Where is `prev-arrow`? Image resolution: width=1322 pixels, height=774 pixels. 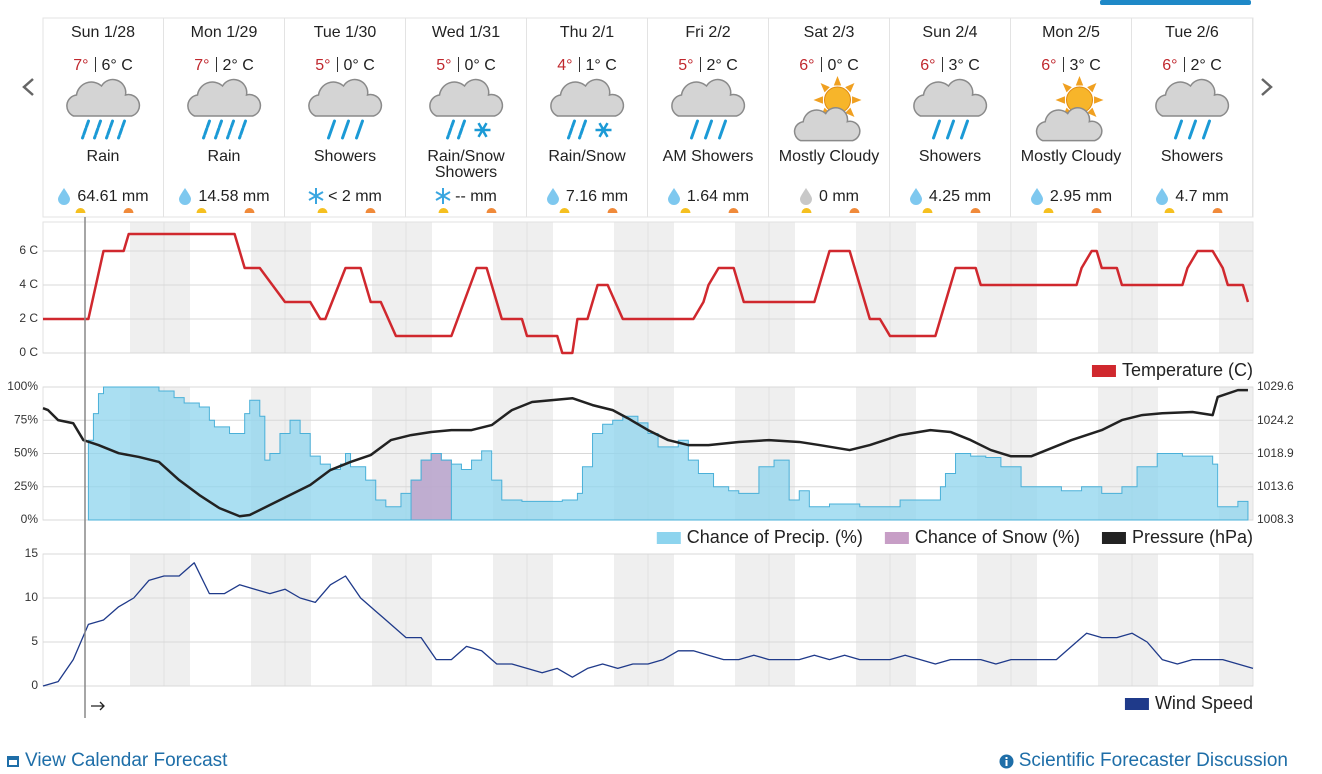
prev-arrow is located at coordinates (28, 87).